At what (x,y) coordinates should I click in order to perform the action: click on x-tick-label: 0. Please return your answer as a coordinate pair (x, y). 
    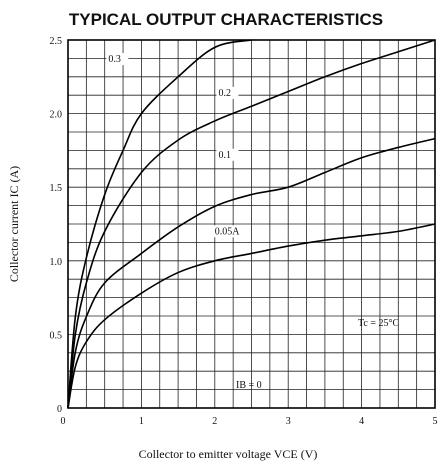
    Looking at the image, I should click on (63, 421).